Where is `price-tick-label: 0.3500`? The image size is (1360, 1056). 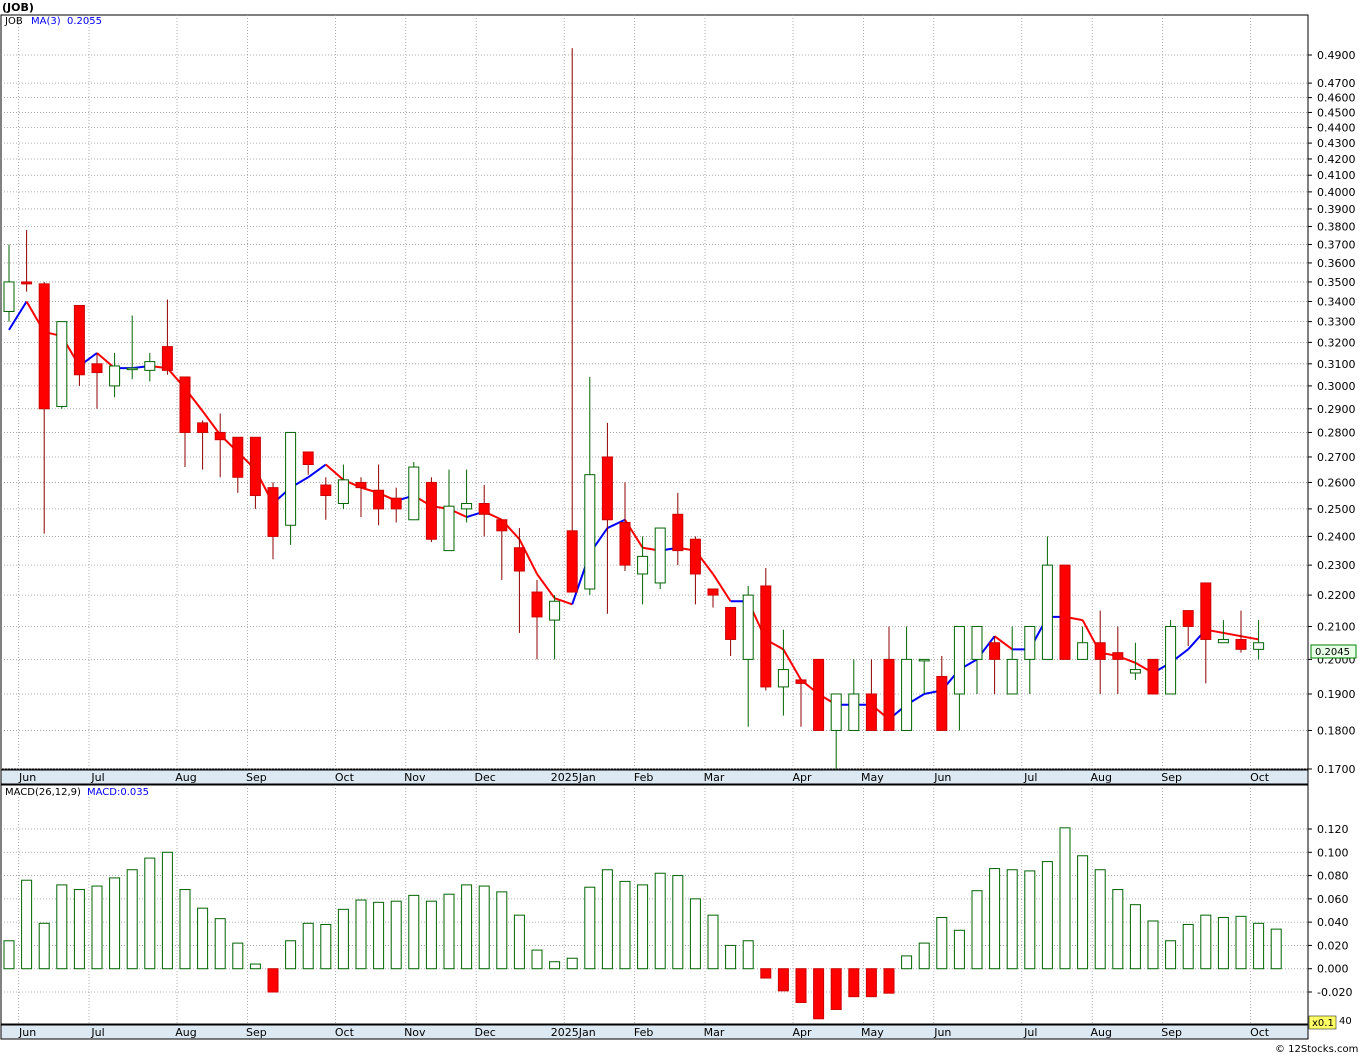 price-tick-label: 0.3500 is located at coordinates (1336, 282).